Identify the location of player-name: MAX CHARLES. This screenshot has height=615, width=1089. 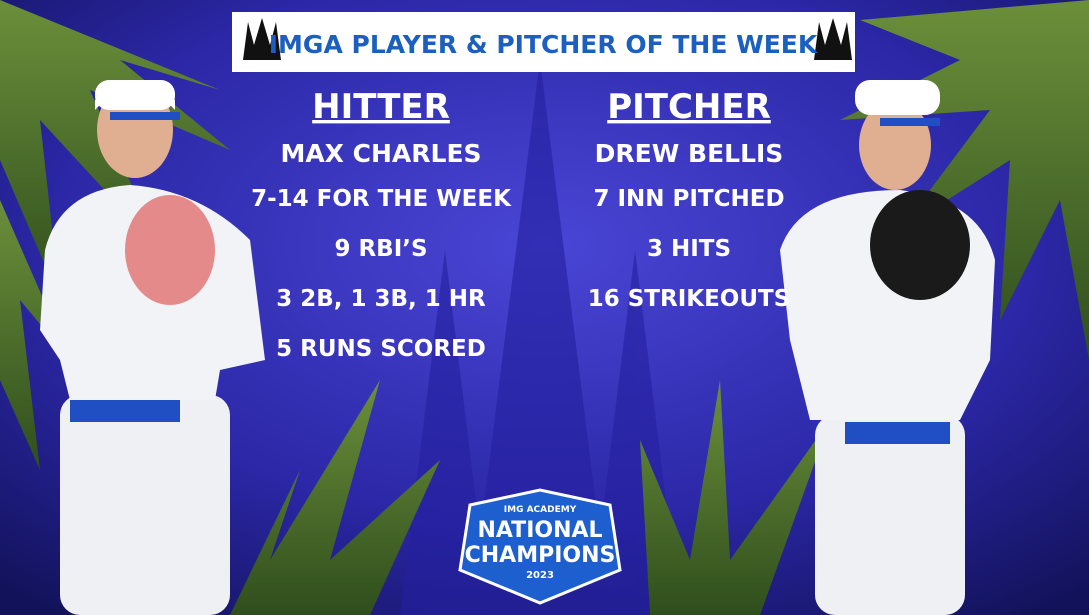
(380, 153).